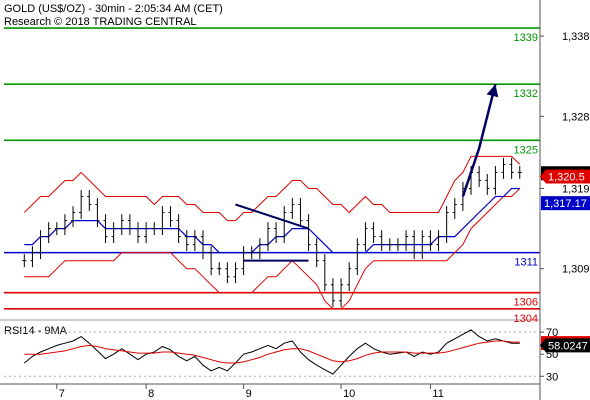 The height and width of the screenshot is (400, 590). What do you see at coordinates (565, 153) in the screenshot?
I see `price-axis: 1,309 1,319 1,328 1,338` at bounding box center [565, 153].